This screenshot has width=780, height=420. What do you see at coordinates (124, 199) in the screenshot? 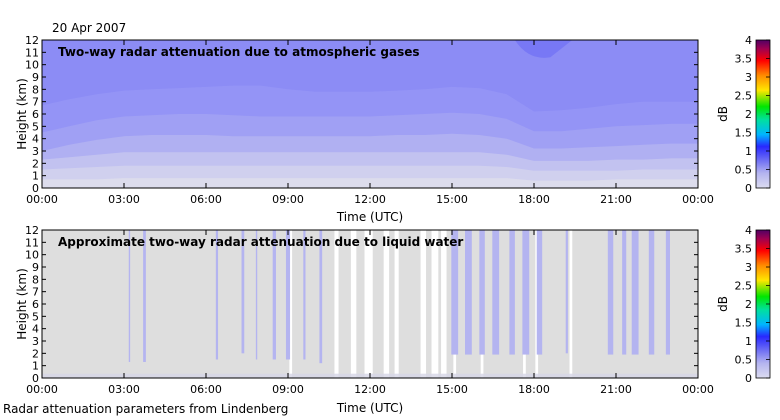
I see `gas-x-tick-label: 03:00` at bounding box center [124, 199].